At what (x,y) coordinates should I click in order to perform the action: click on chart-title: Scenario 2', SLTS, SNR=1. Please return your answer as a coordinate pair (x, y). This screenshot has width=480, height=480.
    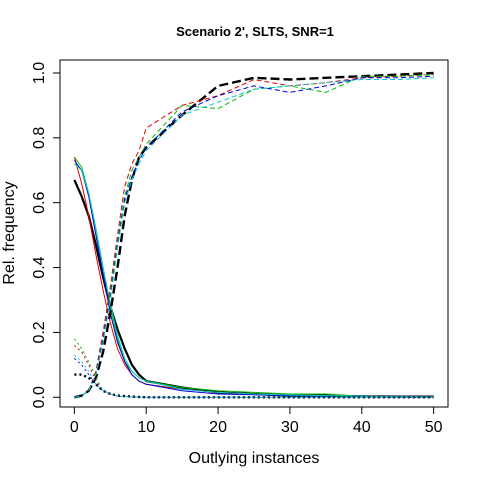
    Looking at the image, I should click on (255, 31).